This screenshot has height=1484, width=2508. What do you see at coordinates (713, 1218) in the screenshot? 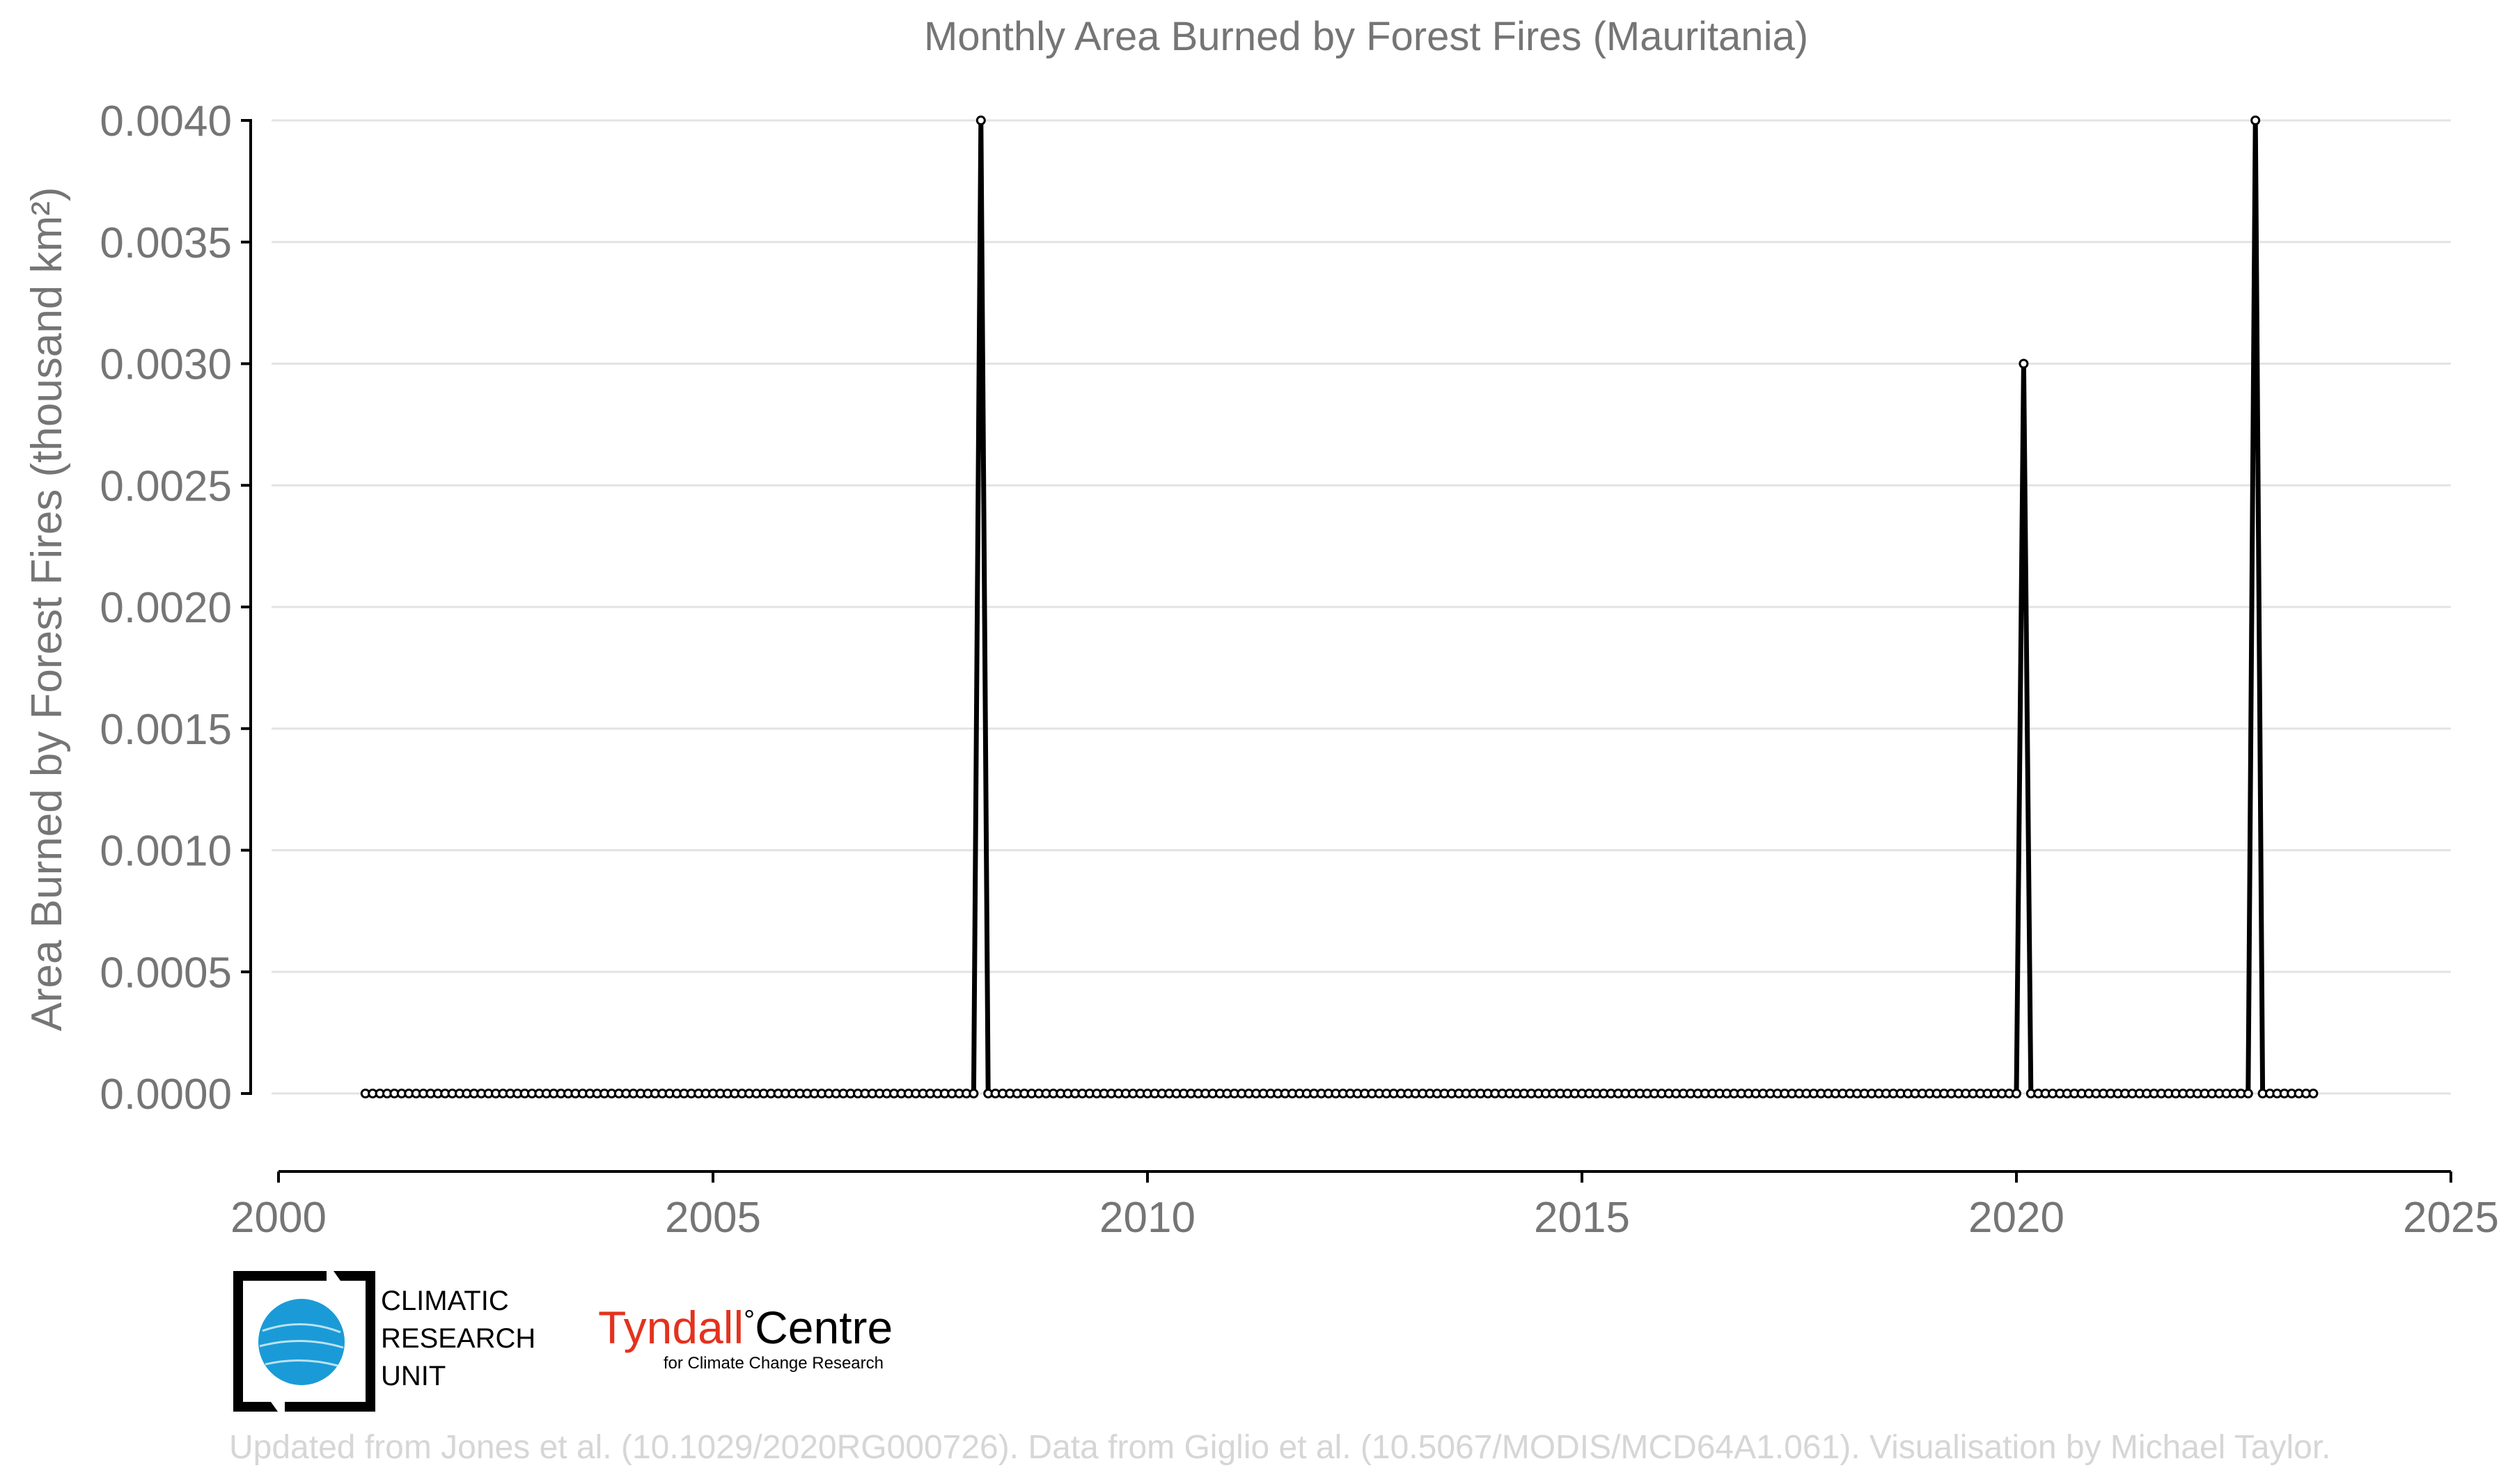
I see `x-tick-label: 2005` at bounding box center [713, 1218].